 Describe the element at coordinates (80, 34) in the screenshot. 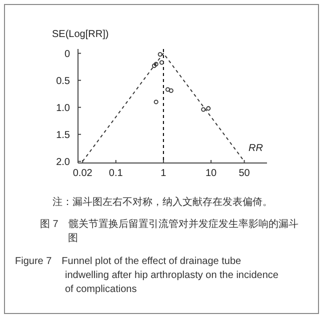

I see `y-axis-title: SE(Log[RR])` at that location.